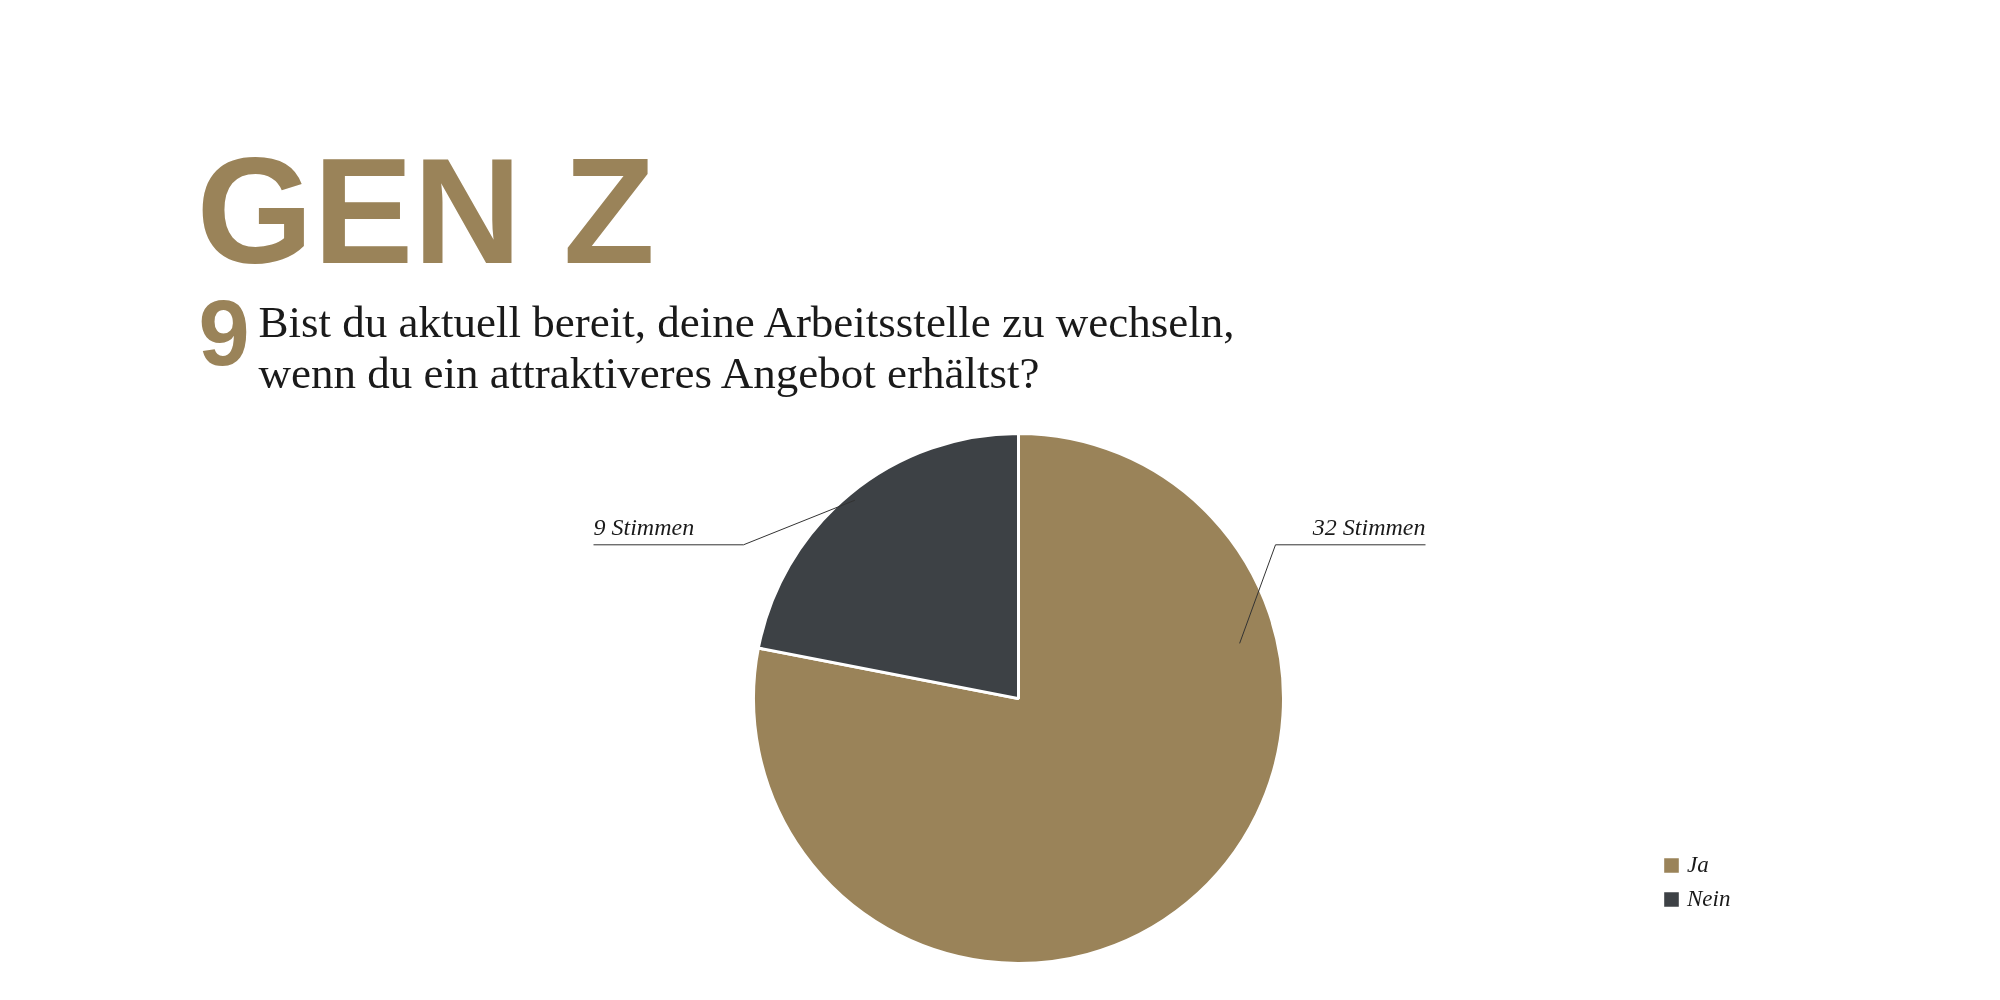 This screenshot has width=2000, height=1000. I want to click on legend-label: Nein, so click(1709, 899).